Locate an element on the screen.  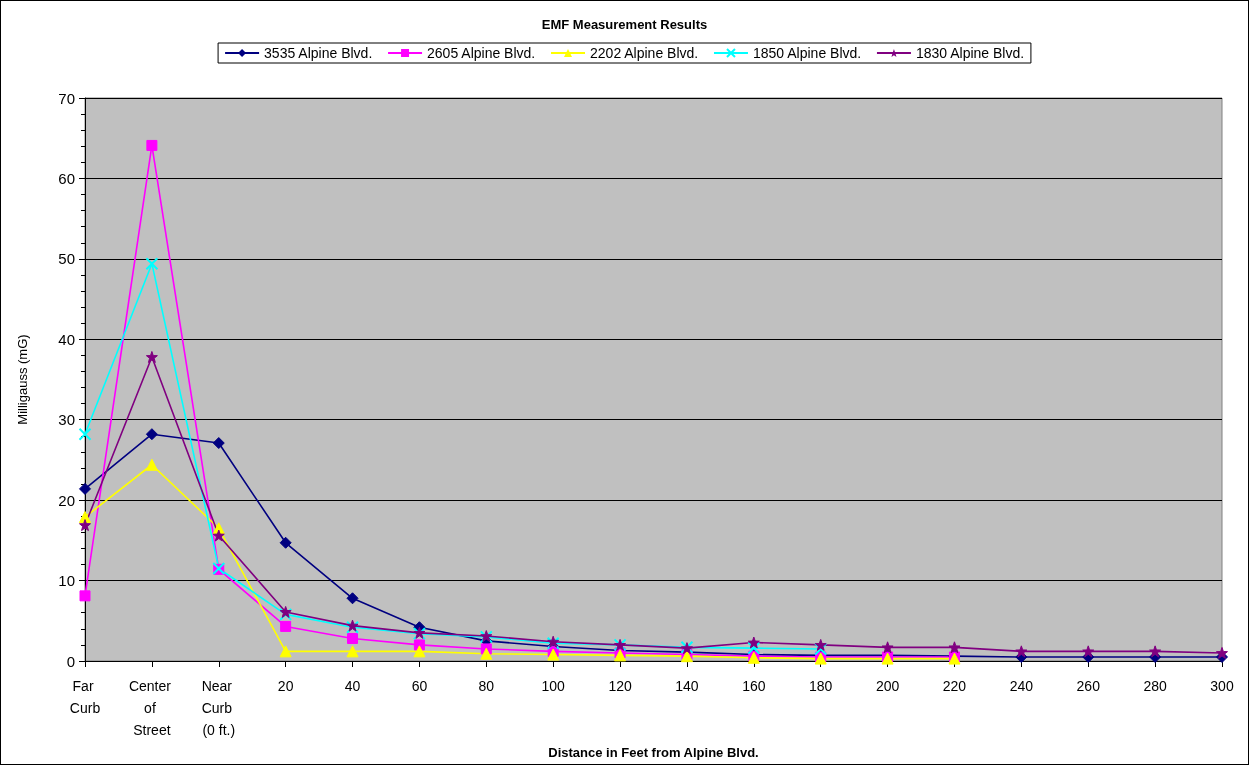
x-tick-label: 80 is located at coordinates (486, 686).